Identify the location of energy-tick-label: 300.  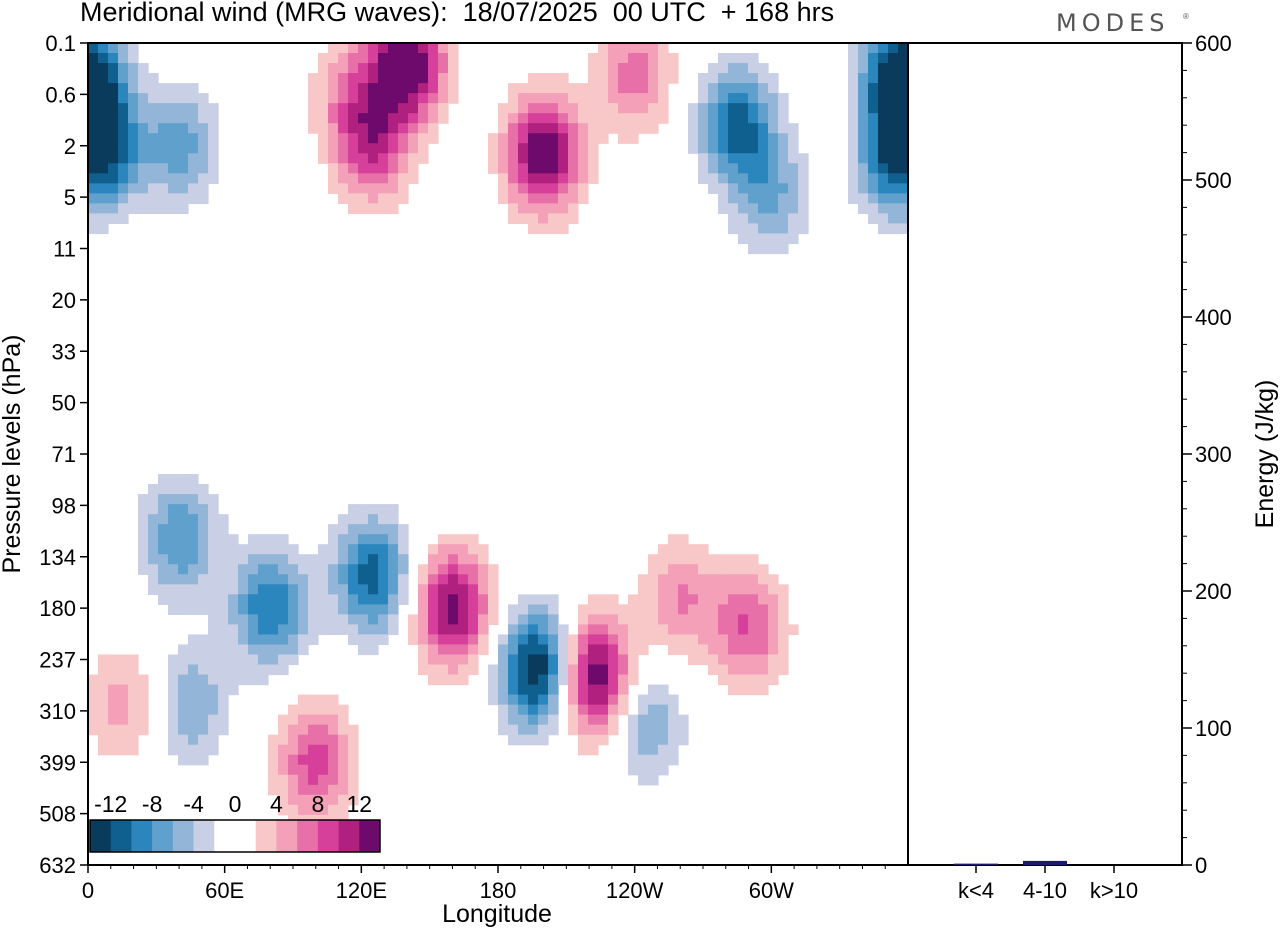
(1213, 454).